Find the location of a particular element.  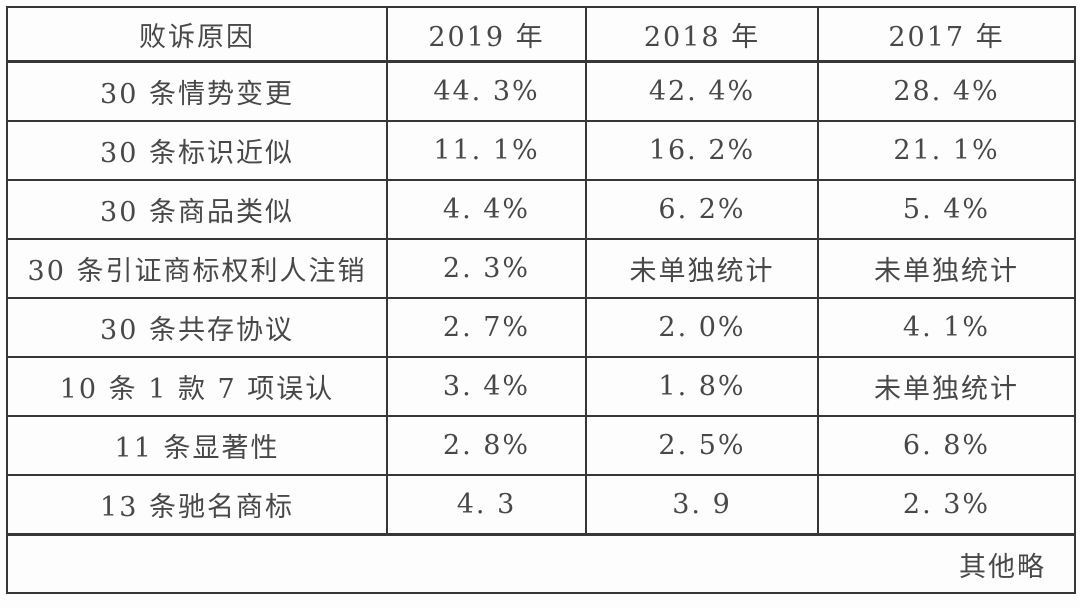

cell-reason: 30 条情势变更 is located at coordinates (197, 91).